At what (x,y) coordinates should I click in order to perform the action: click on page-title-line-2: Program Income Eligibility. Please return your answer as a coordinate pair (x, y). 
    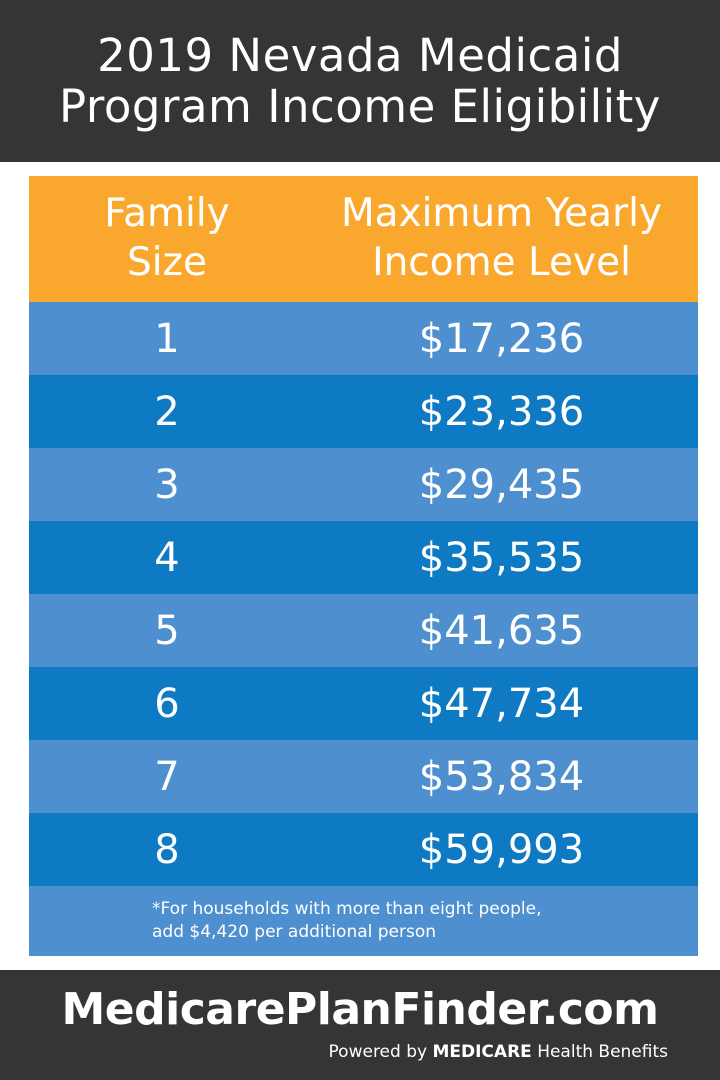
    Looking at the image, I should click on (360, 106).